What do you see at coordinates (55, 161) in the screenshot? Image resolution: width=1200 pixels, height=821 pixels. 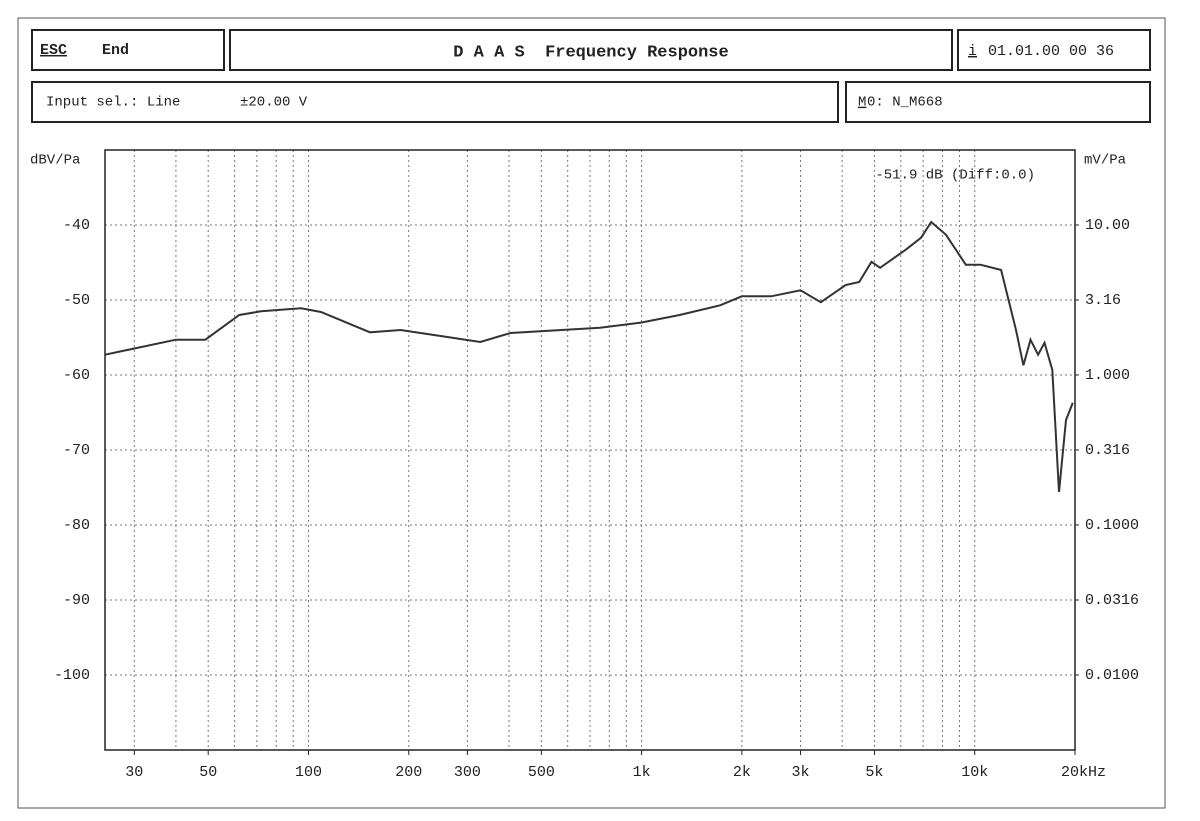 I see `y-axis-label: dBV/Pa` at bounding box center [55, 161].